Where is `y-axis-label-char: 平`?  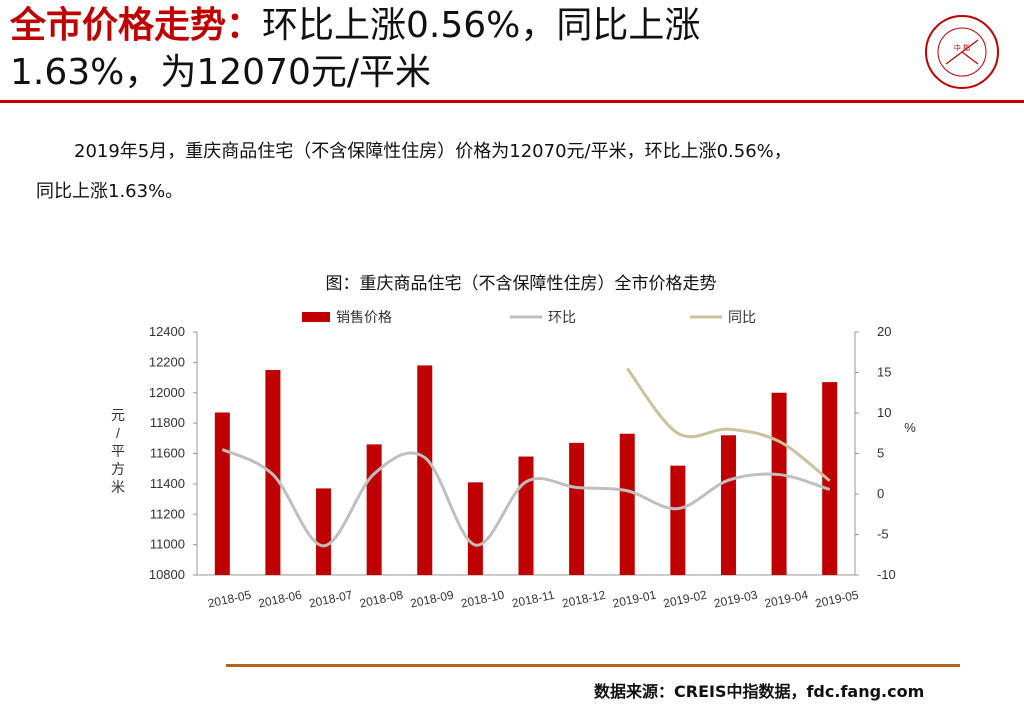 y-axis-label-char: 平 is located at coordinates (118, 451).